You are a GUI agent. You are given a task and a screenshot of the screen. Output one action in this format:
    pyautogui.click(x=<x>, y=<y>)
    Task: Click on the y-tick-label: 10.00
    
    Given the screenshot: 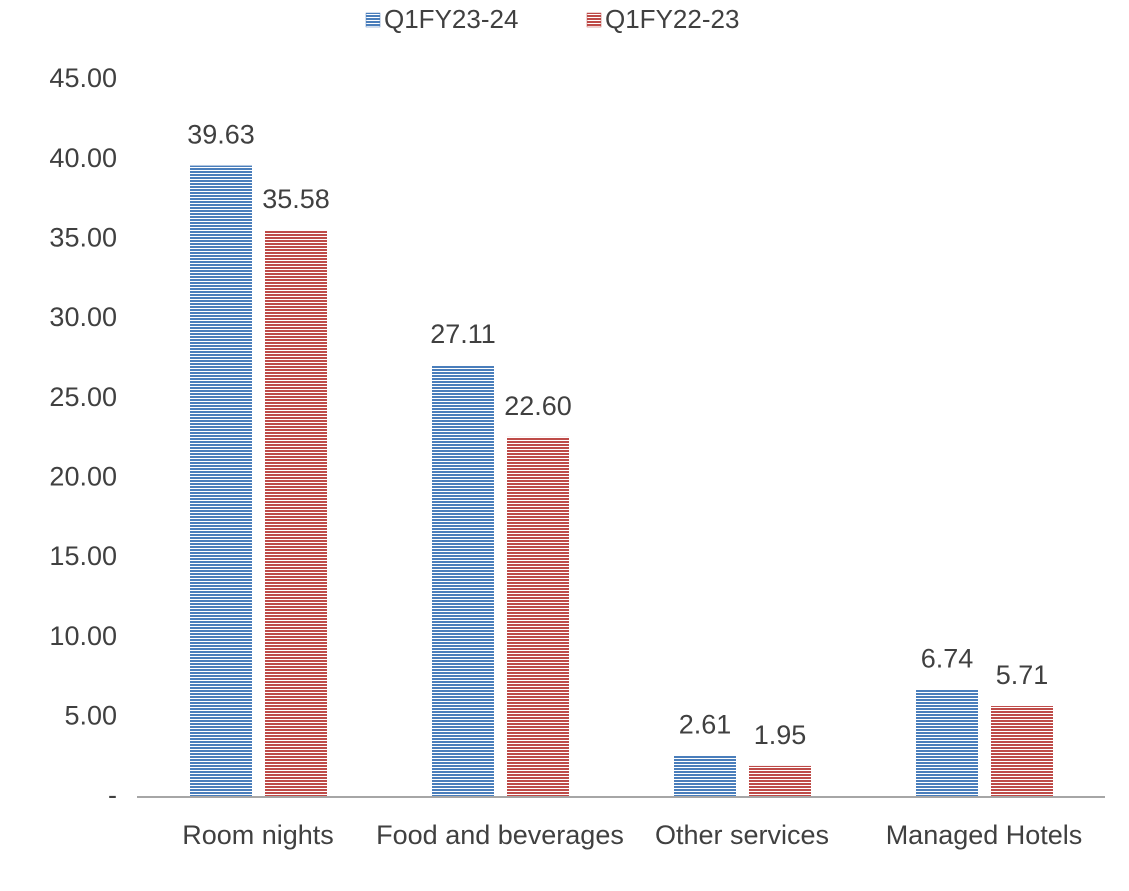 What is the action you would take?
    pyautogui.click(x=83, y=636)
    